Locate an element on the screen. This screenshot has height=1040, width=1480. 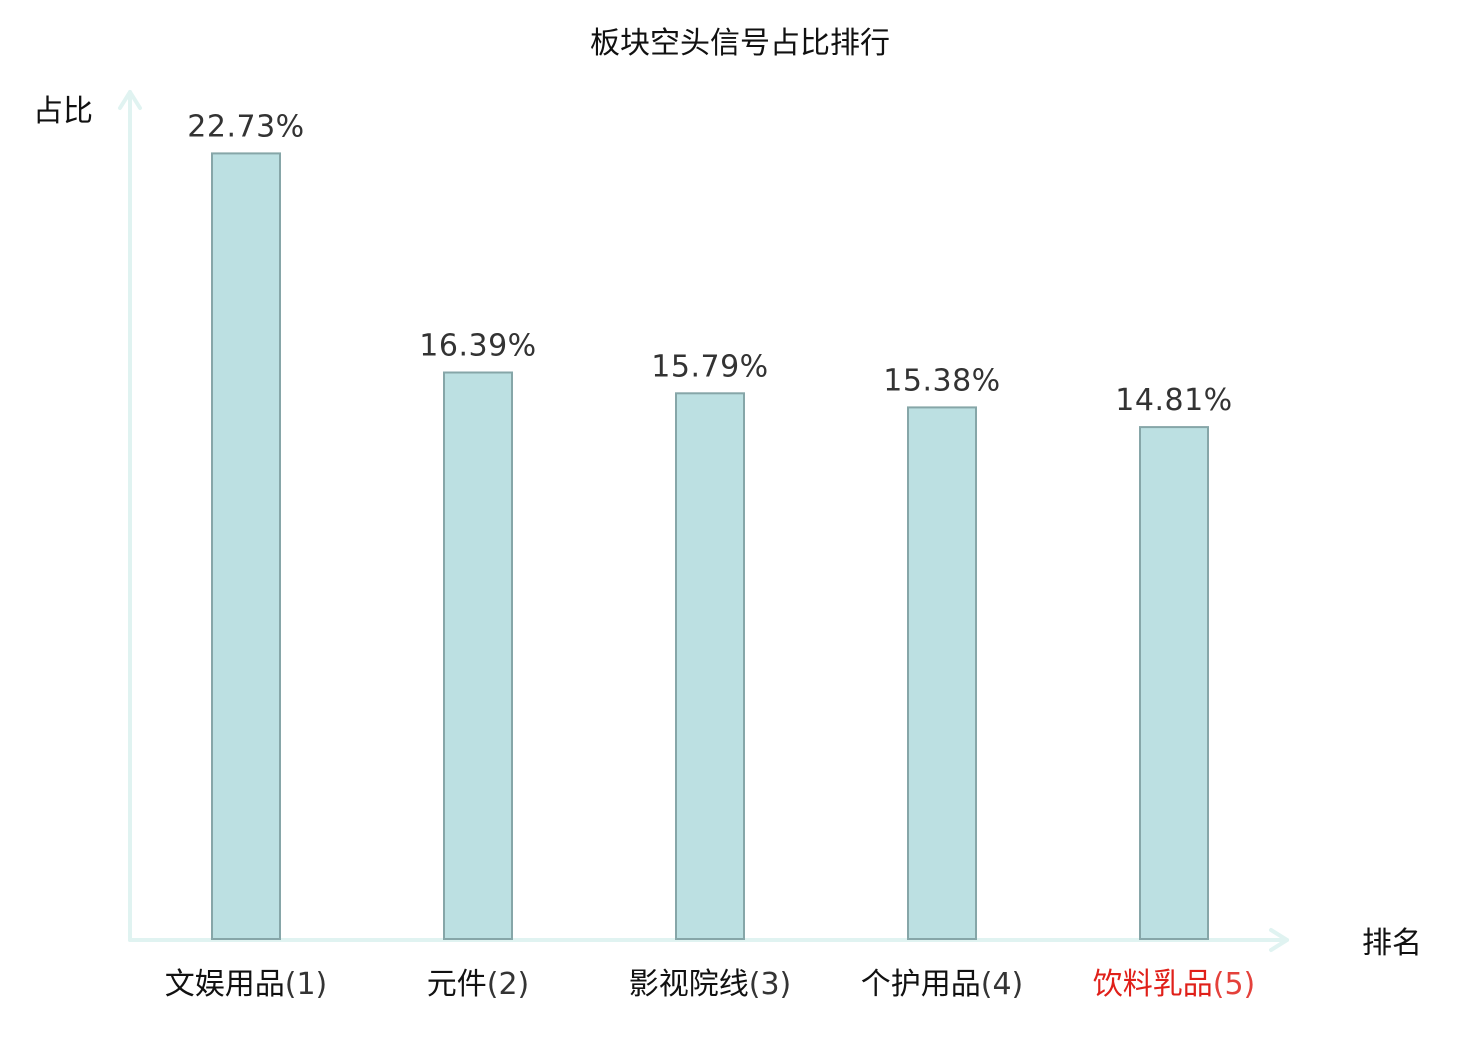
x-tick-rank: (1) is located at coordinates (306, 984).